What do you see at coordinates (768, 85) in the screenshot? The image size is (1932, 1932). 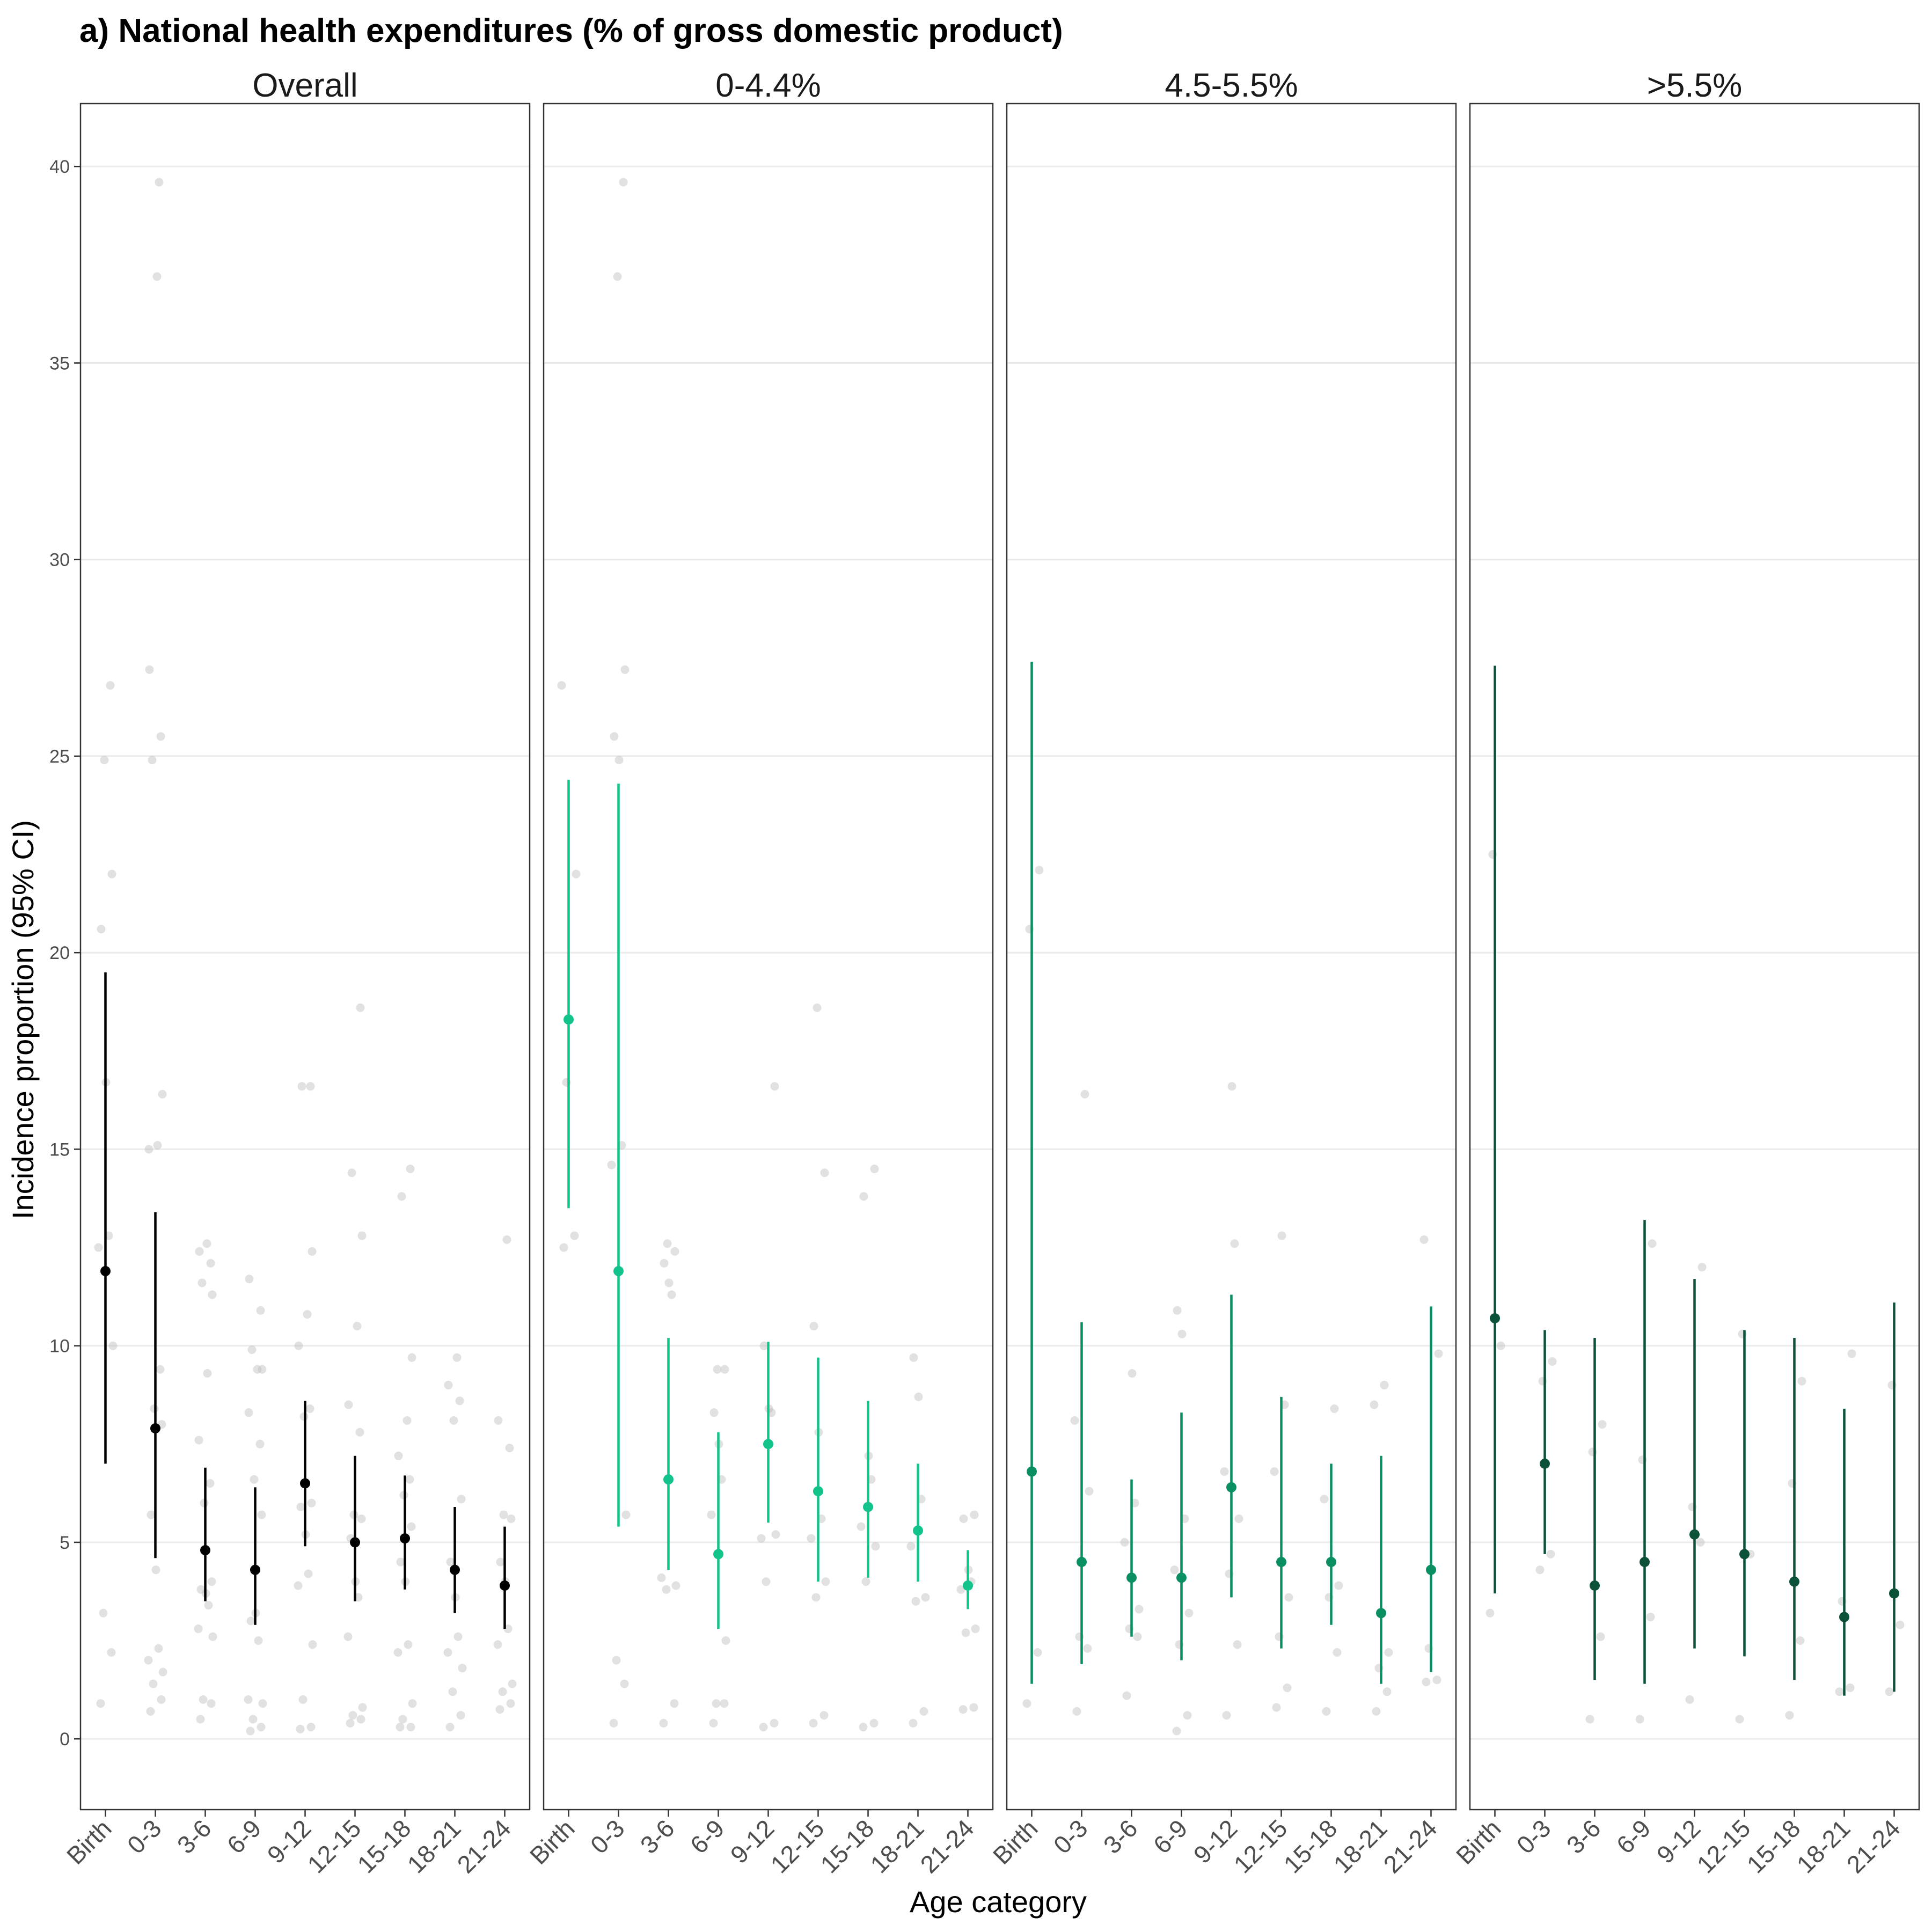 I see `facet-label: 0-4.4%` at bounding box center [768, 85].